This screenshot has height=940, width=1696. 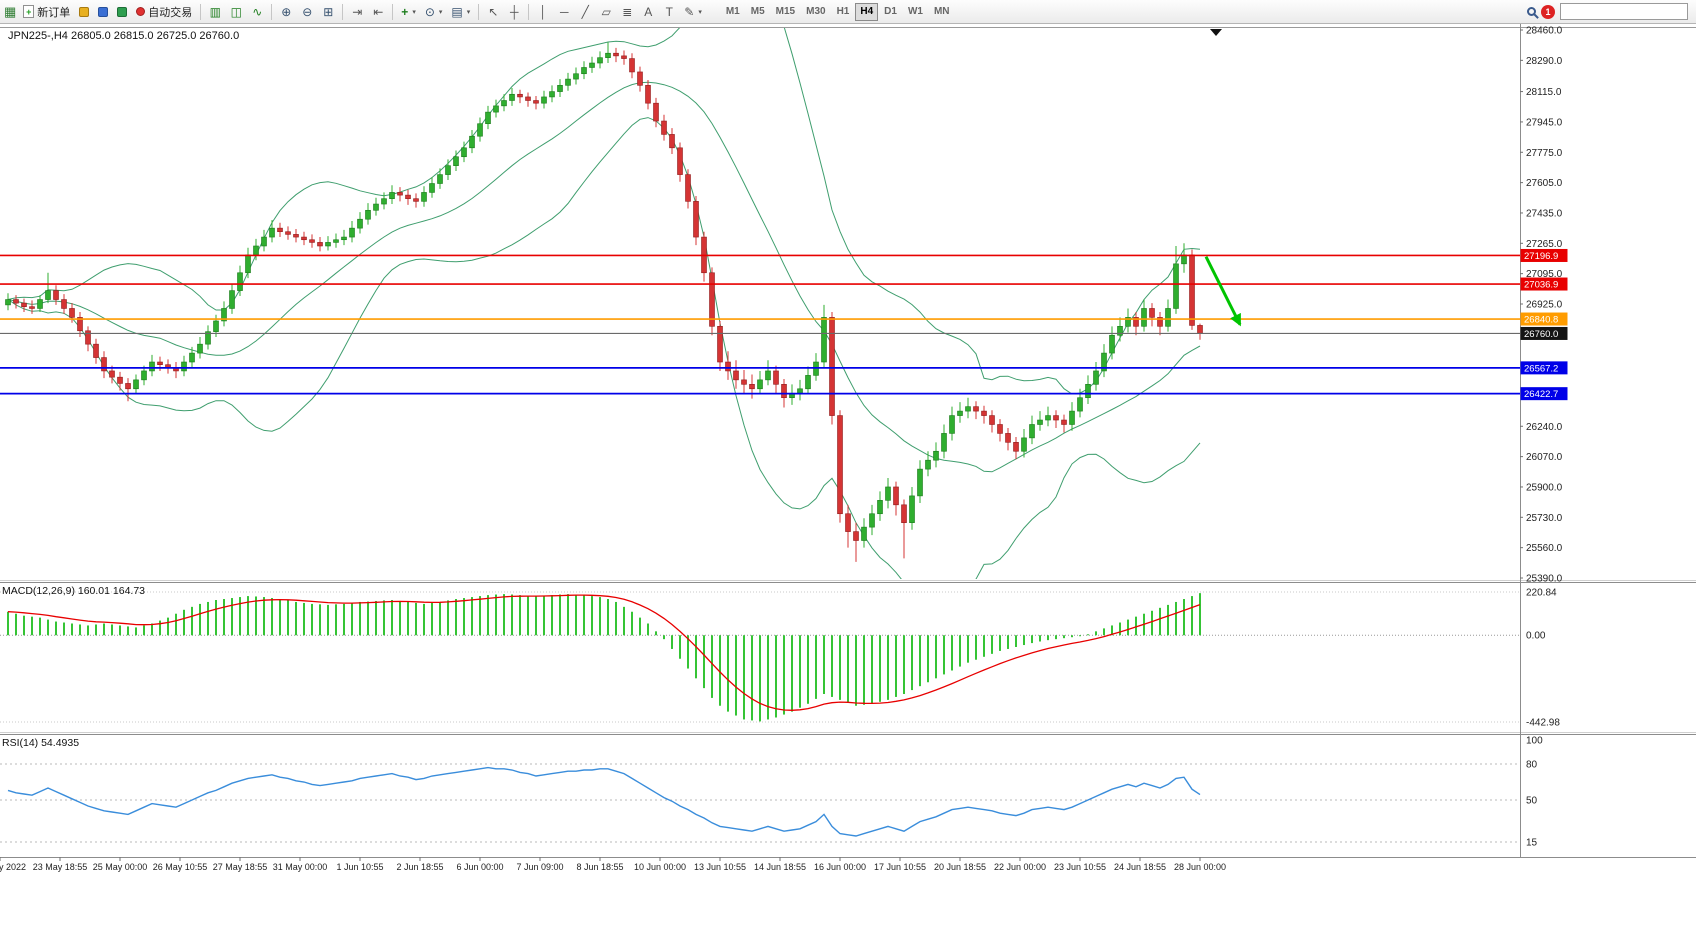 What do you see at coordinates (599, 867) in the screenshot?
I see `svg-text: 8 Jun 18:55` at bounding box center [599, 867].